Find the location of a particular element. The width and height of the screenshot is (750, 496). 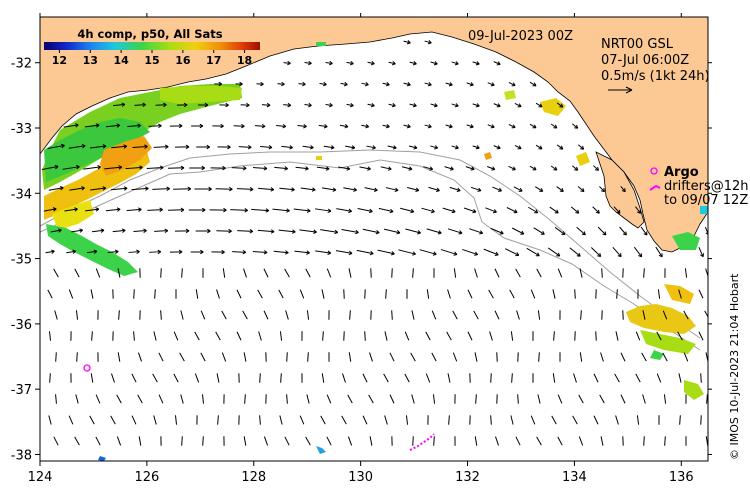

currents-product: NRT00 GSL is located at coordinates (637, 44).